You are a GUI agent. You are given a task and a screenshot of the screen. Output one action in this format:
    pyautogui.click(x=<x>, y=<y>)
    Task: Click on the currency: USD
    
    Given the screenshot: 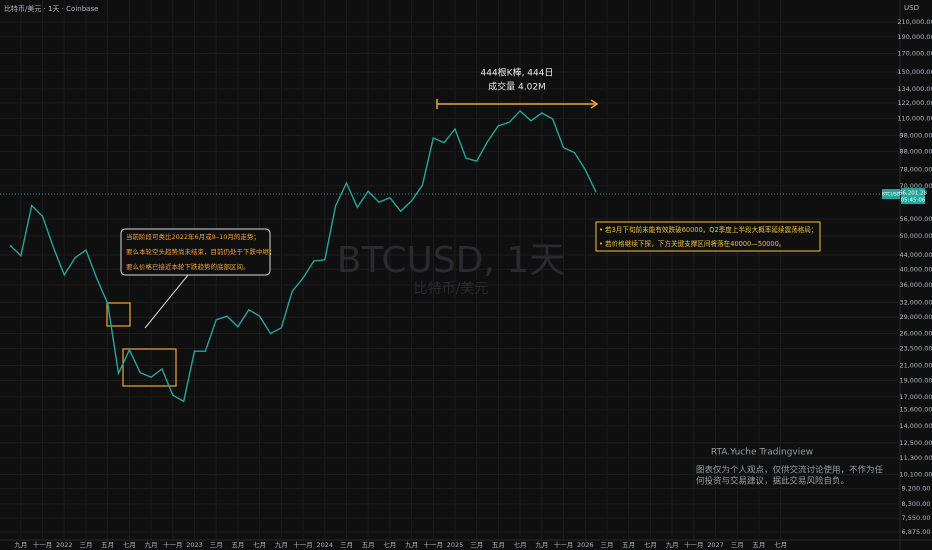 What is the action you would take?
    pyautogui.click(x=911, y=8)
    